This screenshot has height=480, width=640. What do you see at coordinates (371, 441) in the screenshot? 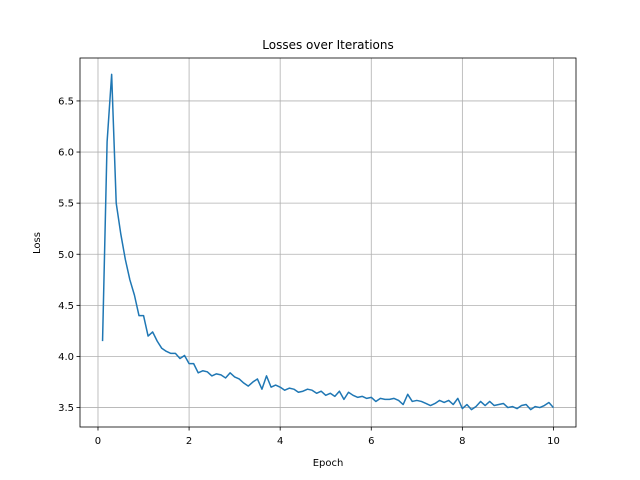
I see `x-tick-label: 6` at bounding box center [371, 441].